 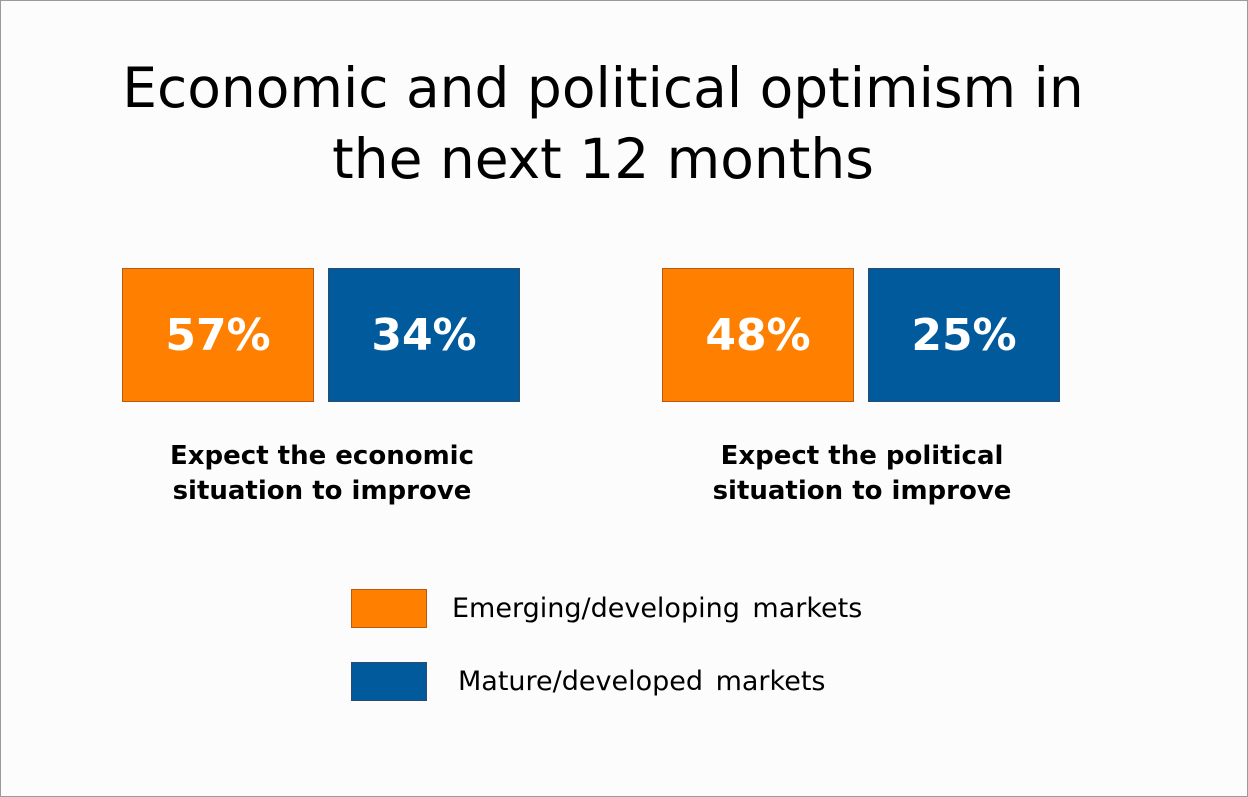 What do you see at coordinates (862, 456) in the screenshot?
I see `category-label-line: Expect the political` at bounding box center [862, 456].